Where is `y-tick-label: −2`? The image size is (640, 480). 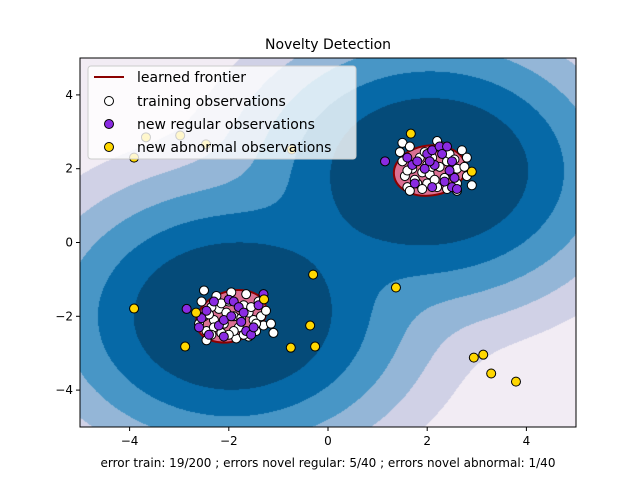
y-tick-label: −2 is located at coordinates (64, 316).